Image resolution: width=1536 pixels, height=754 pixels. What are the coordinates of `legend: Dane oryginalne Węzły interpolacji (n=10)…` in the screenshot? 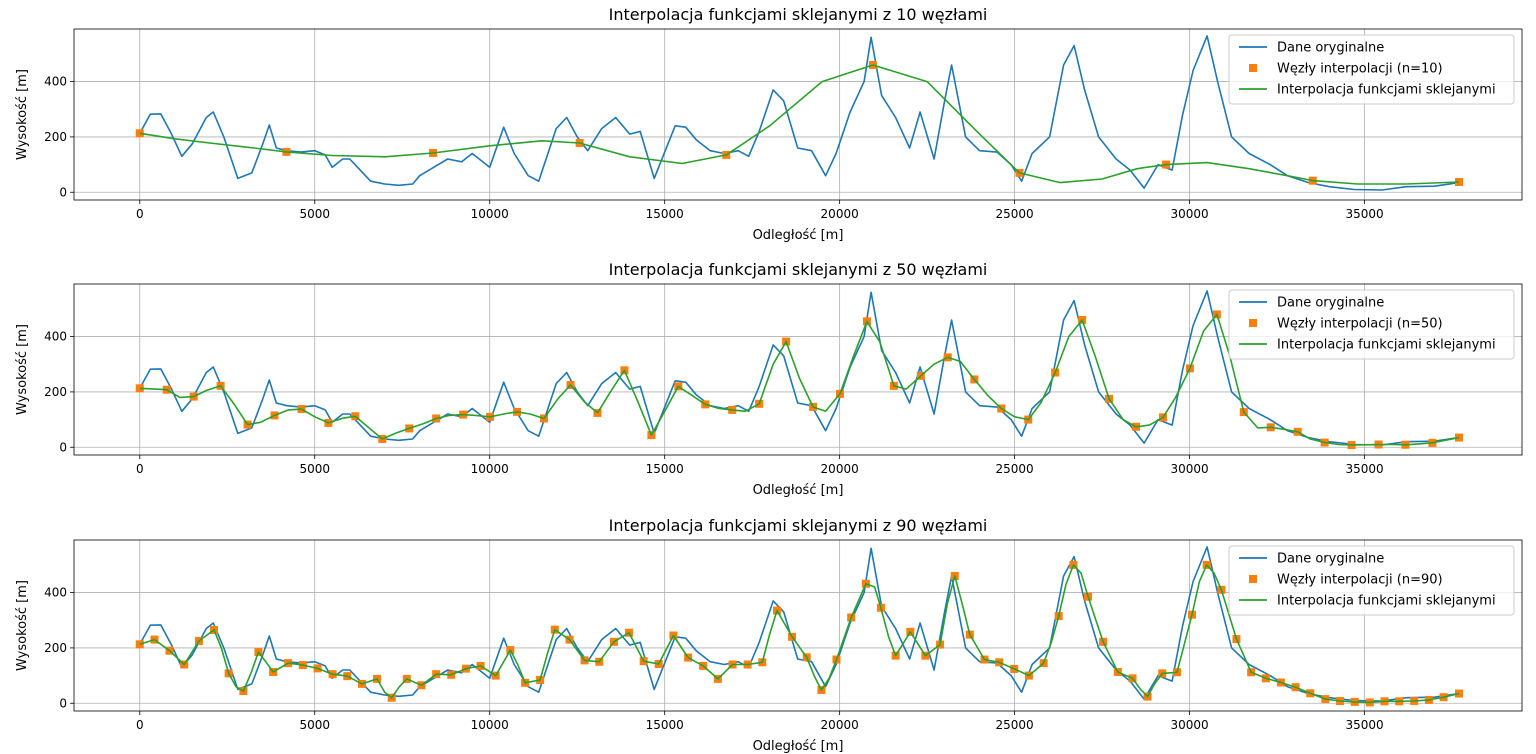 It's located at (1371, 69).